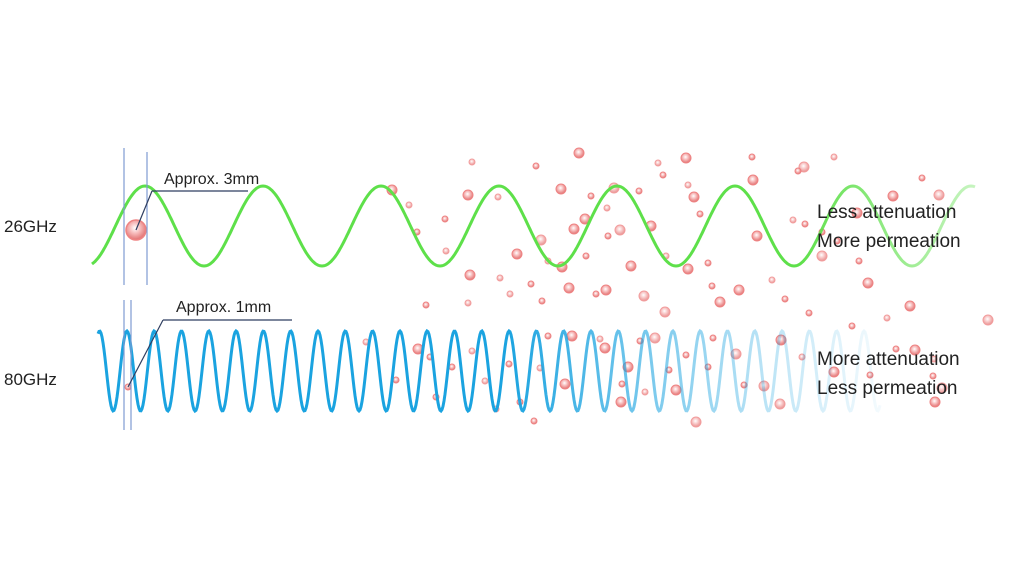 The height and width of the screenshot is (576, 1024). Describe the element at coordinates (888, 359) in the screenshot. I see `effect-line-attenuation: More attenuation` at that location.